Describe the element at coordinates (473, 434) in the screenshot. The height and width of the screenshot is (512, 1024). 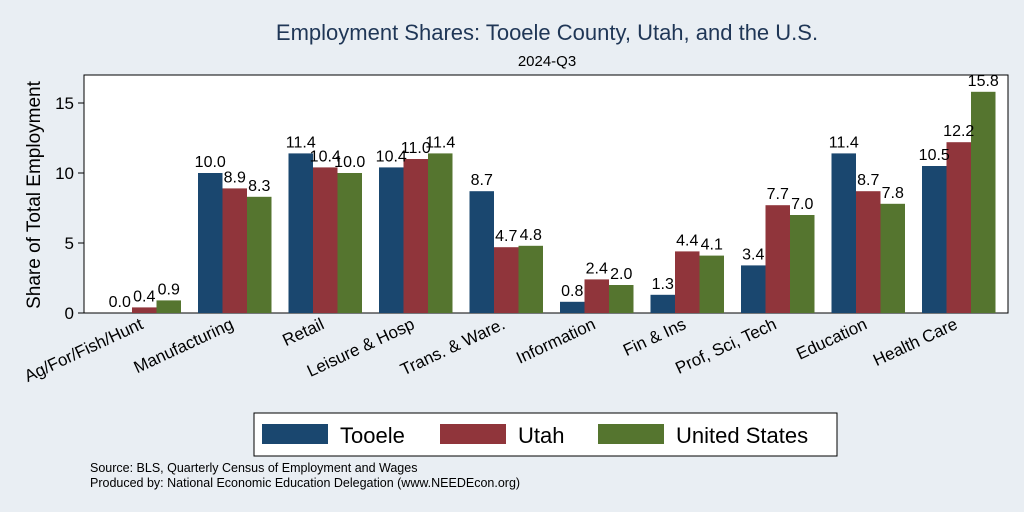
I see `legend-swatch-utah` at that location.